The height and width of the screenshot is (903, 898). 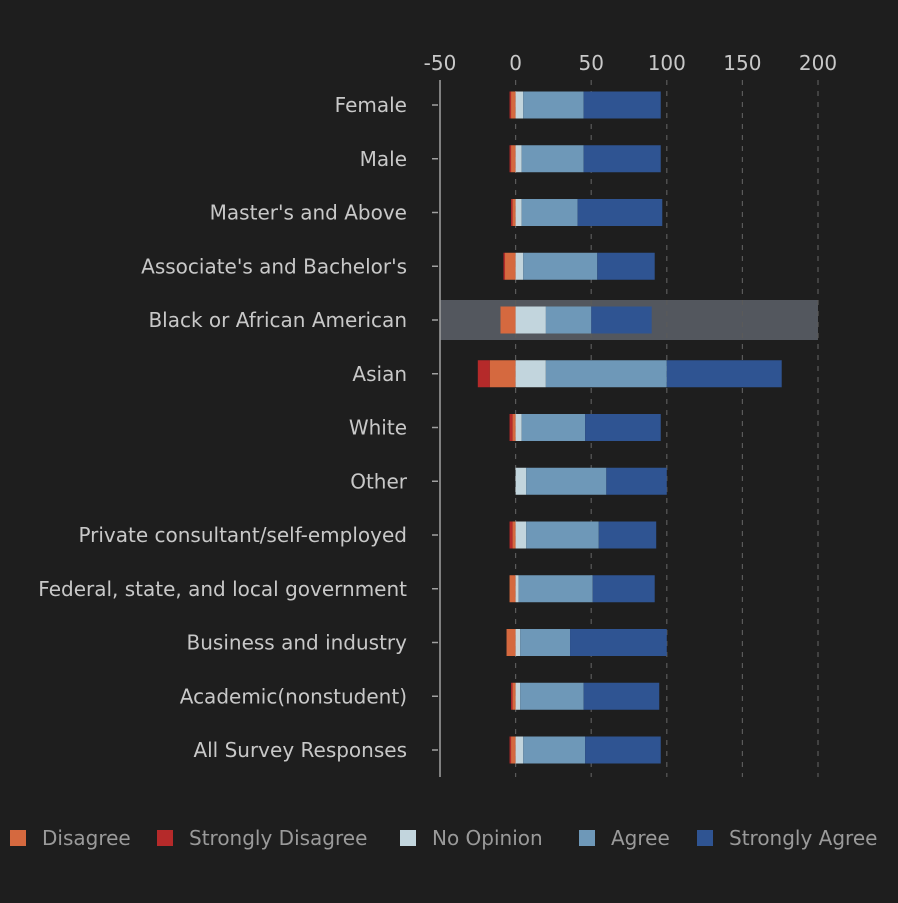 I want to click on category-label: Other, so click(x=379, y=481).